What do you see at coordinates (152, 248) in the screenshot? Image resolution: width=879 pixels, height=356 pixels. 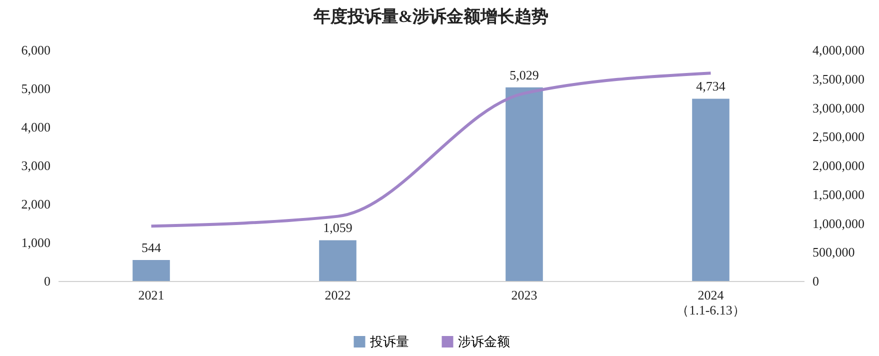 I see `data-label: 544` at bounding box center [152, 248].